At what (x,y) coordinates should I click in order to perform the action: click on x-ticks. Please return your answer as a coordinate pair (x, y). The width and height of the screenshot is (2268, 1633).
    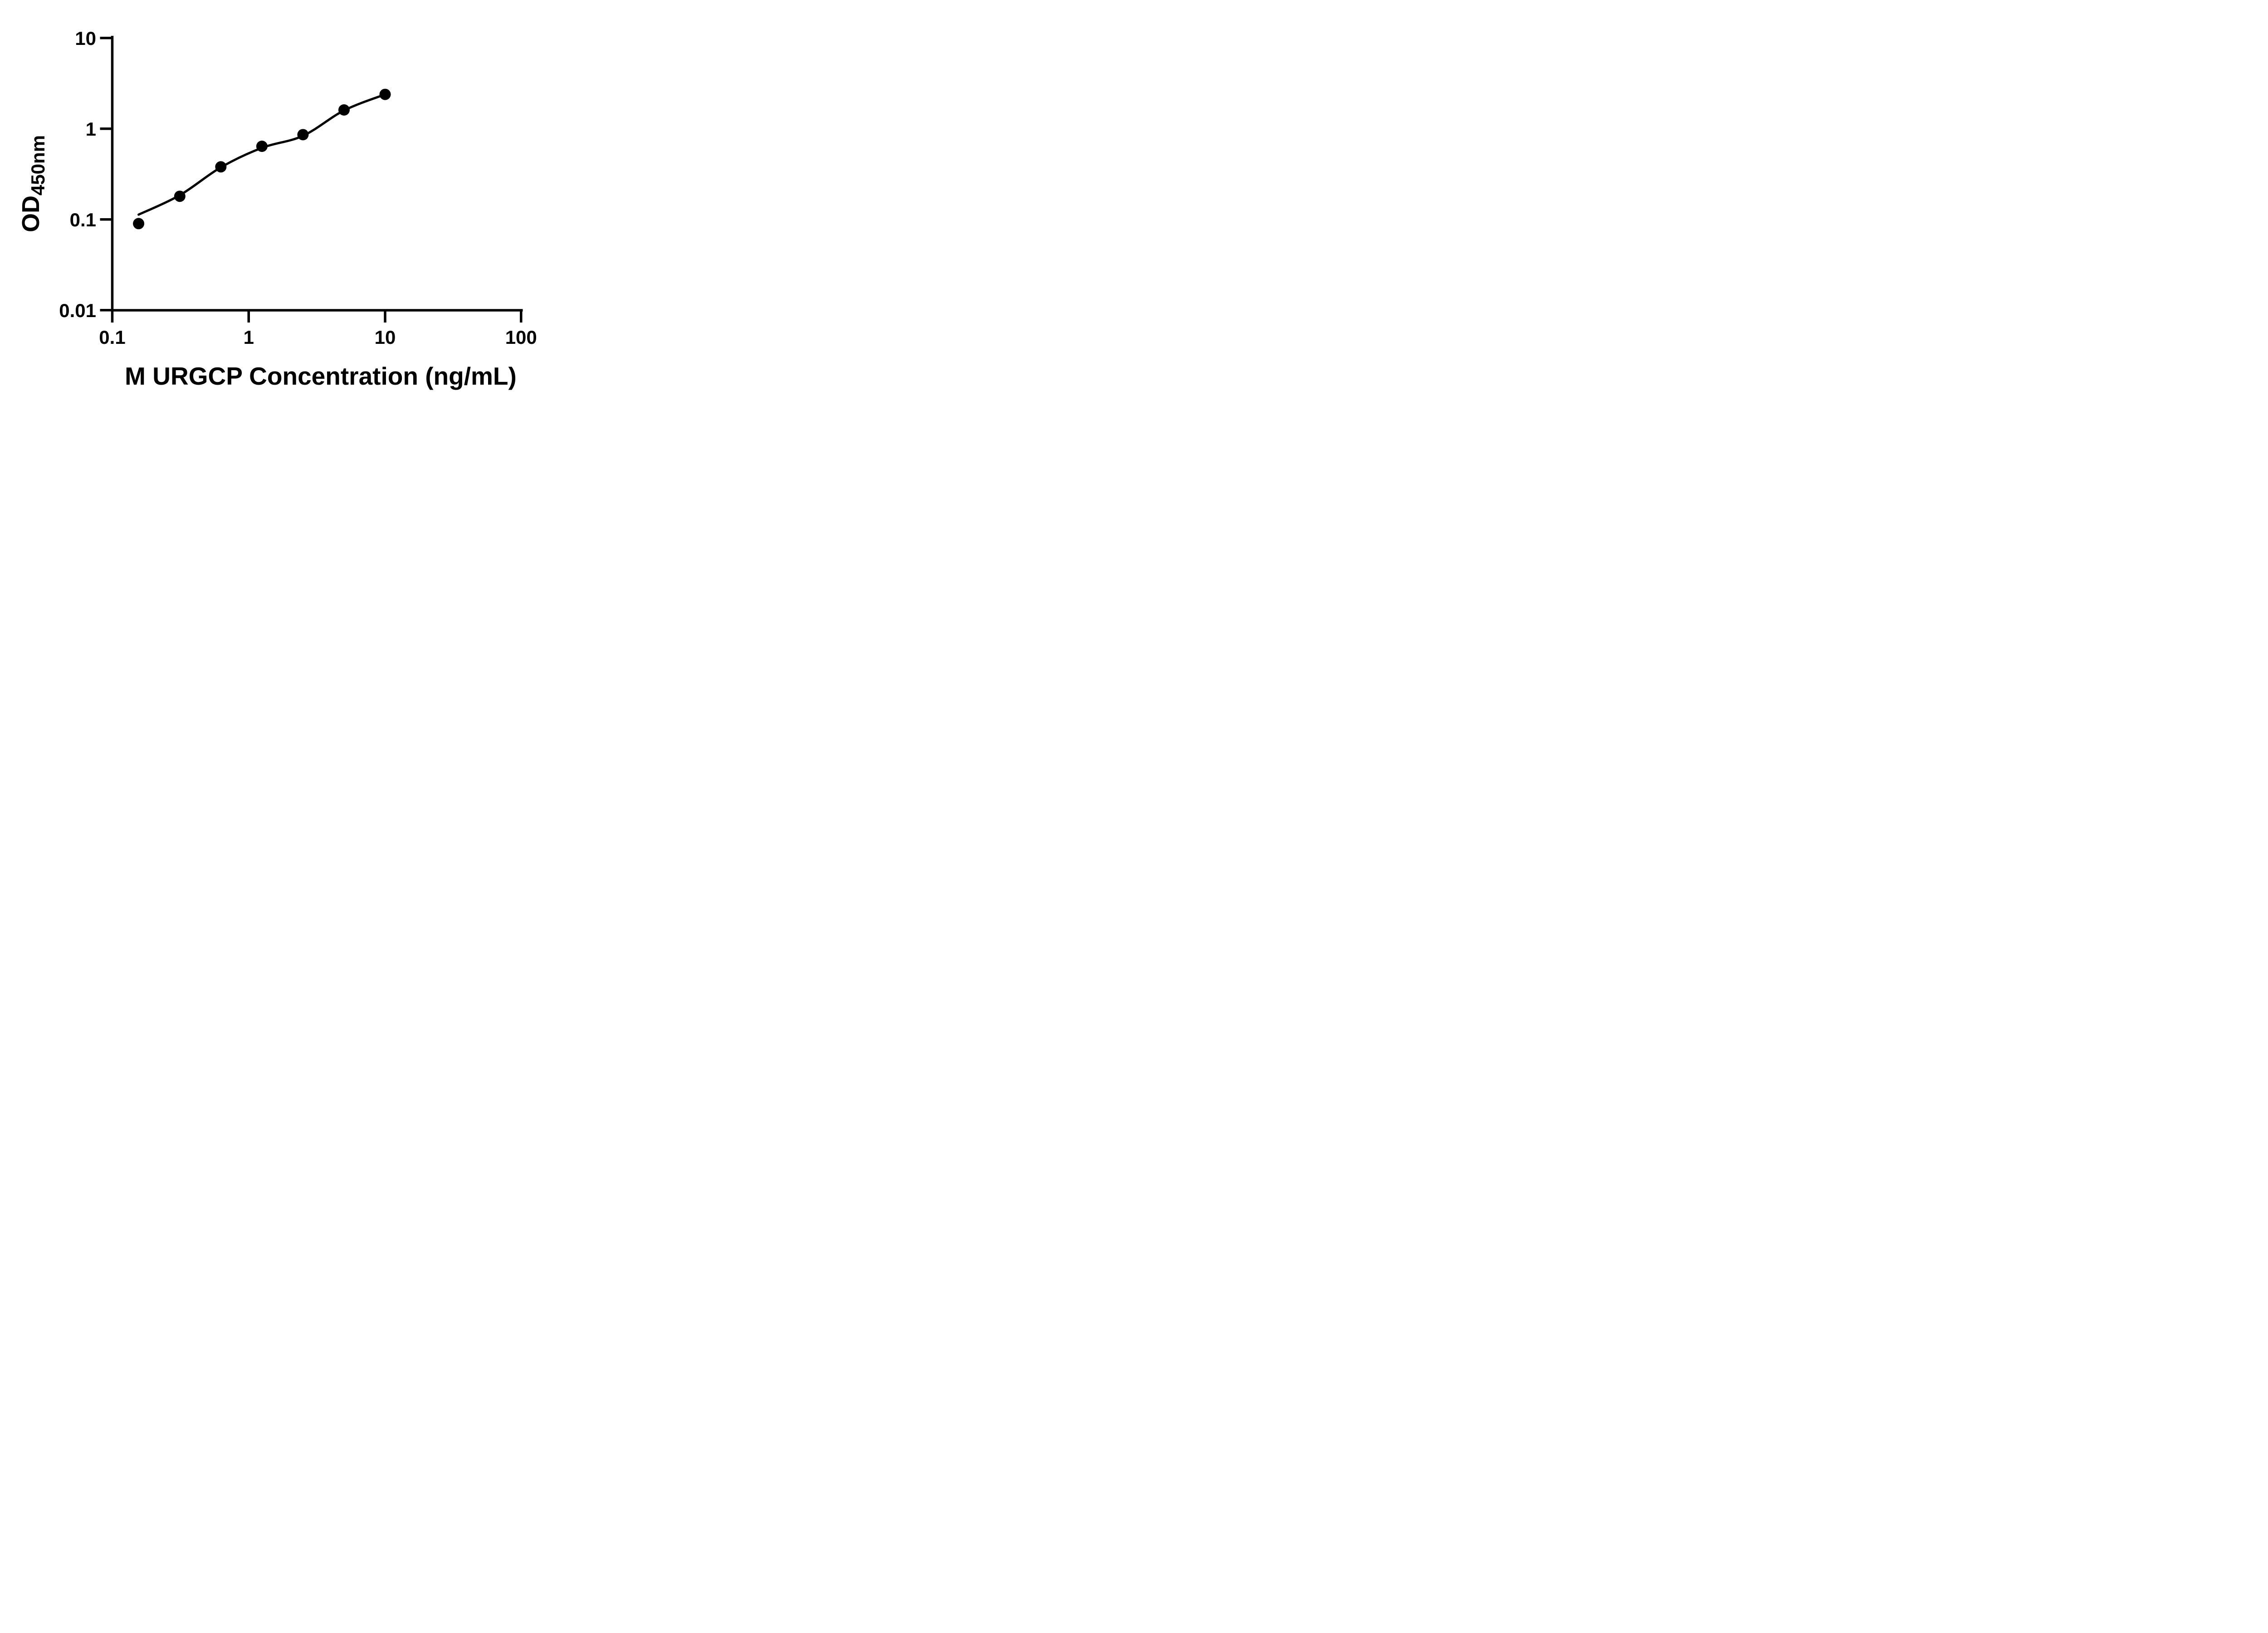
    Looking at the image, I should click on (317, 316).